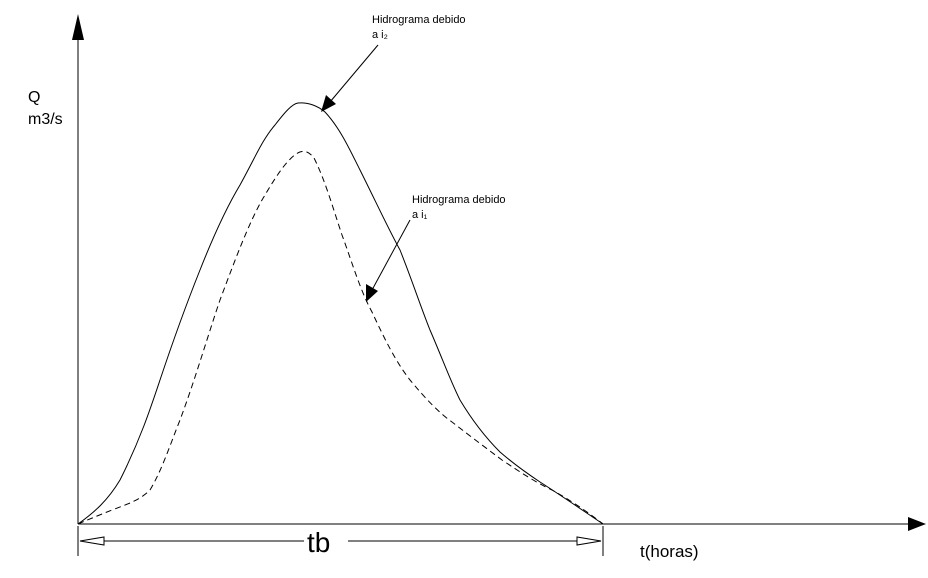 This screenshot has height=578, width=928. What do you see at coordinates (669, 551) in the screenshot?
I see `x-axis-label: t(horas)` at bounding box center [669, 551].